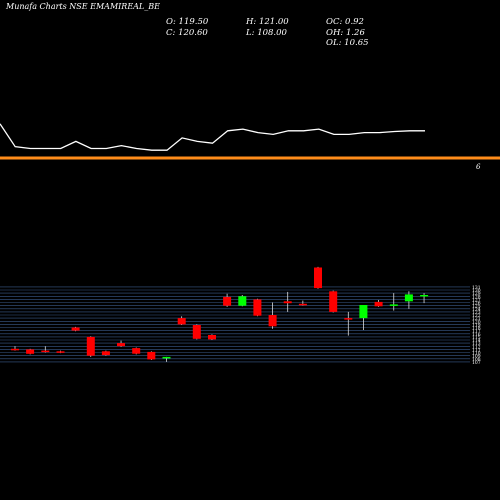 Image resolution: width=500 pixels, height=500 pixels. What do you see at coordinates (476, 344) in the screenshot?
I see `price-axis-label: 113` at bounding box center [476, 344].